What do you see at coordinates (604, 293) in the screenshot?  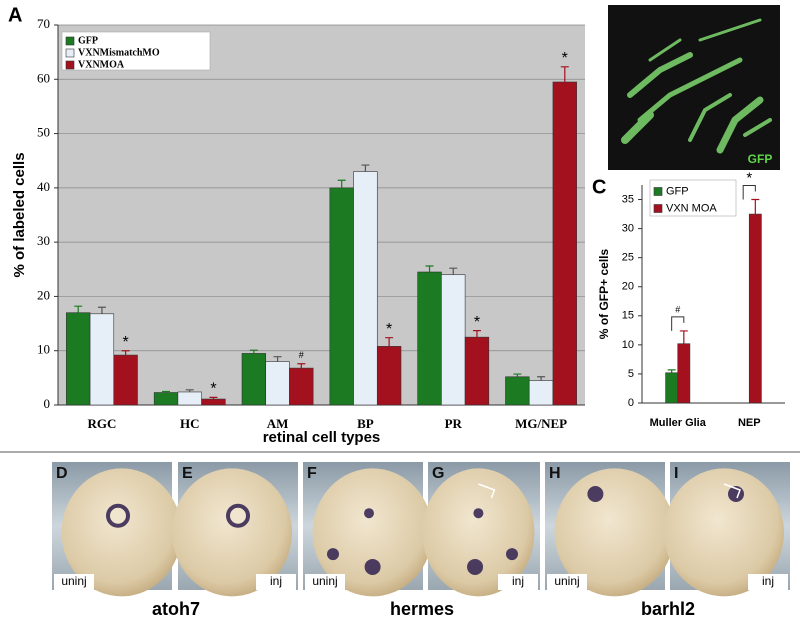 I see `y-axis-title: % of GFP+ cells` at bounding box center [604, 293].